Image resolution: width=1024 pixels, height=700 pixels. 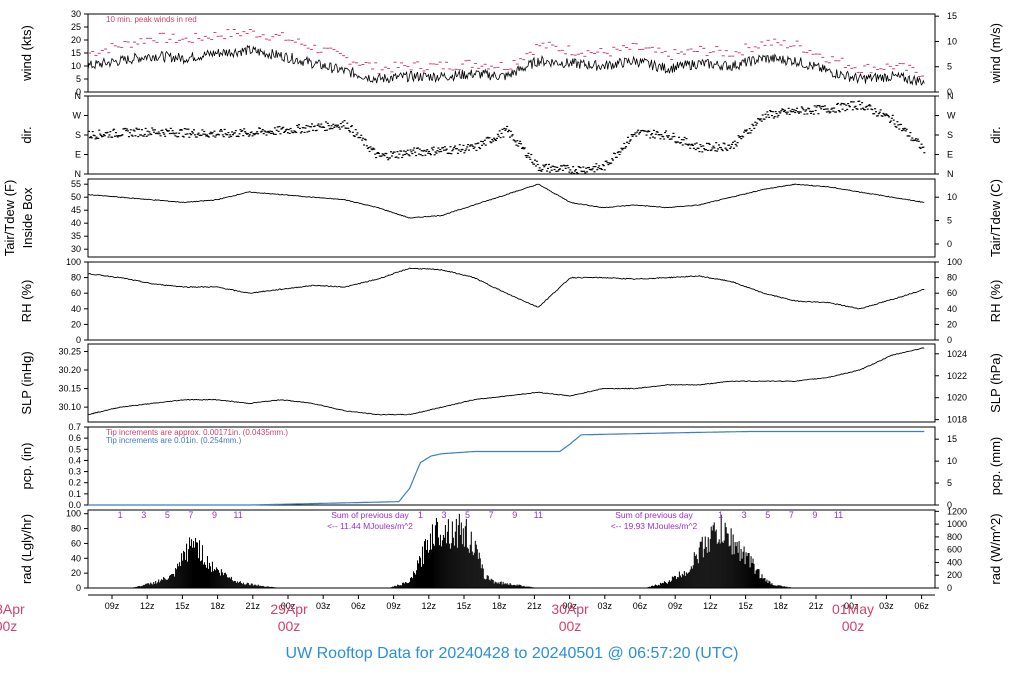 I want to click on right-tick-label: 15, so click(x=952, y=439).